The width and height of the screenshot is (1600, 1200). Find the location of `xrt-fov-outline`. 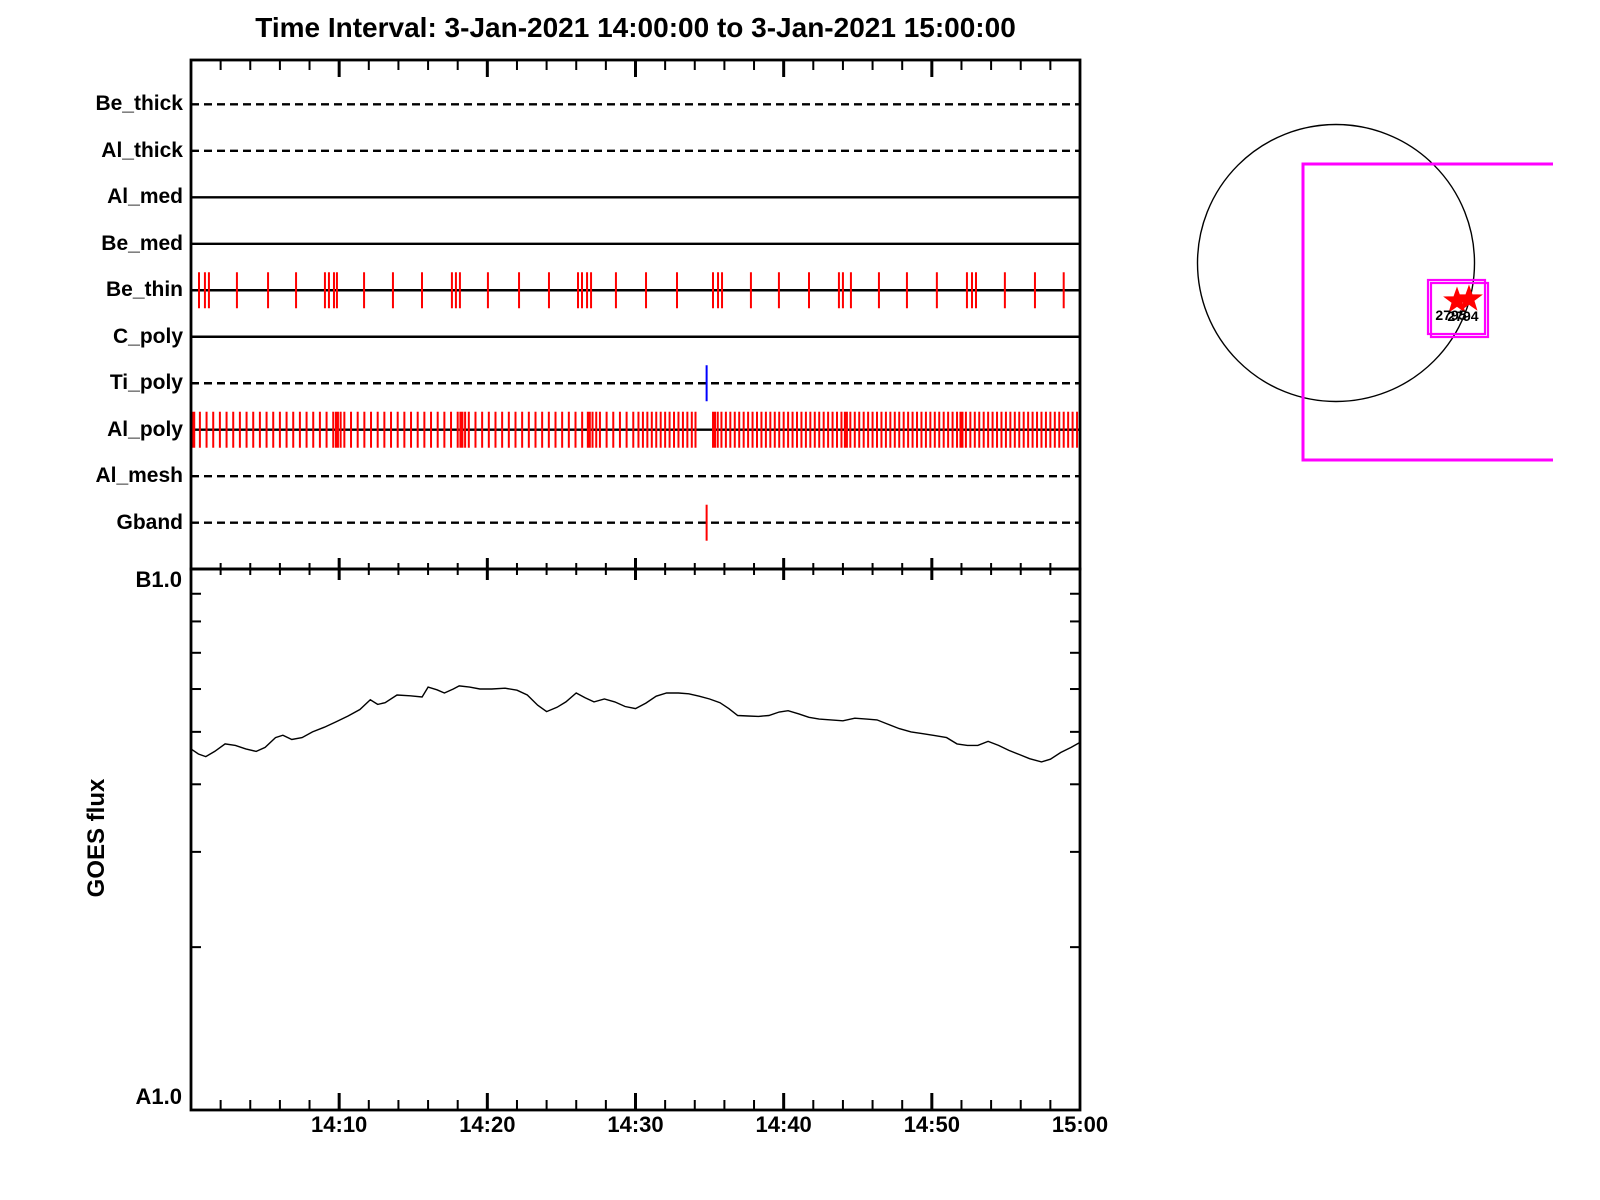

xrt-fov-outline is located at coordinates (1427, 312).